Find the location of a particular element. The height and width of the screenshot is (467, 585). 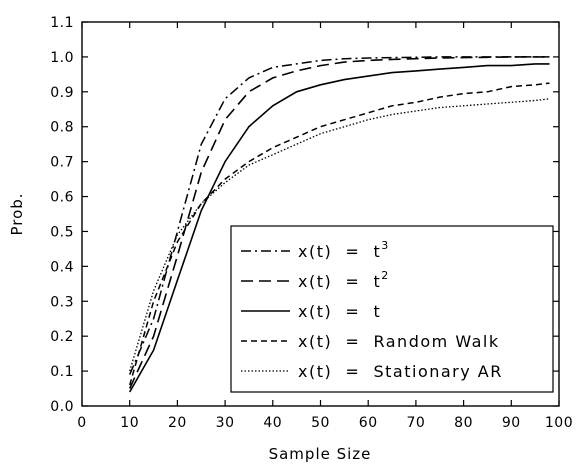

y-tick-label: 0.3 is located at coordinates (62, 302).